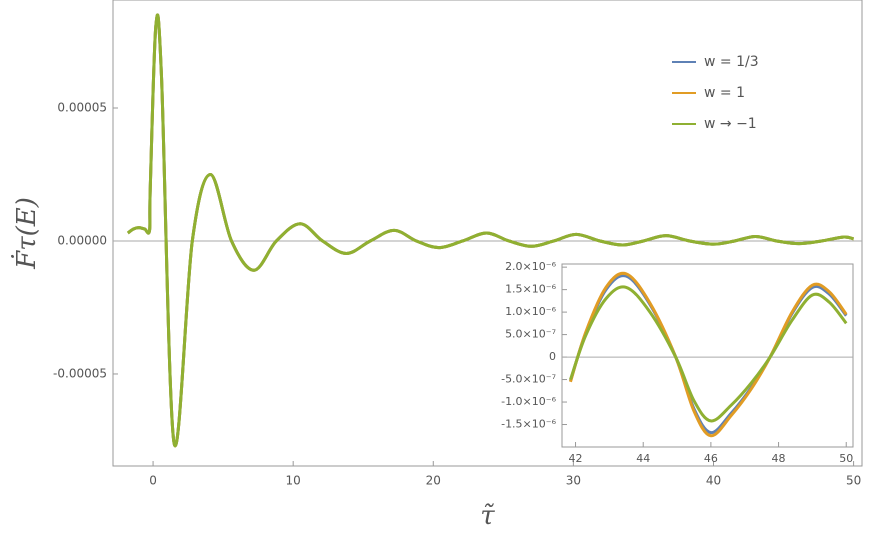 This screenshot has height=537, width=872. What do you see at coordinates (433, 481) in the screenshot?
I see `x-tick-label: 20` at bounding box center [433, 481].